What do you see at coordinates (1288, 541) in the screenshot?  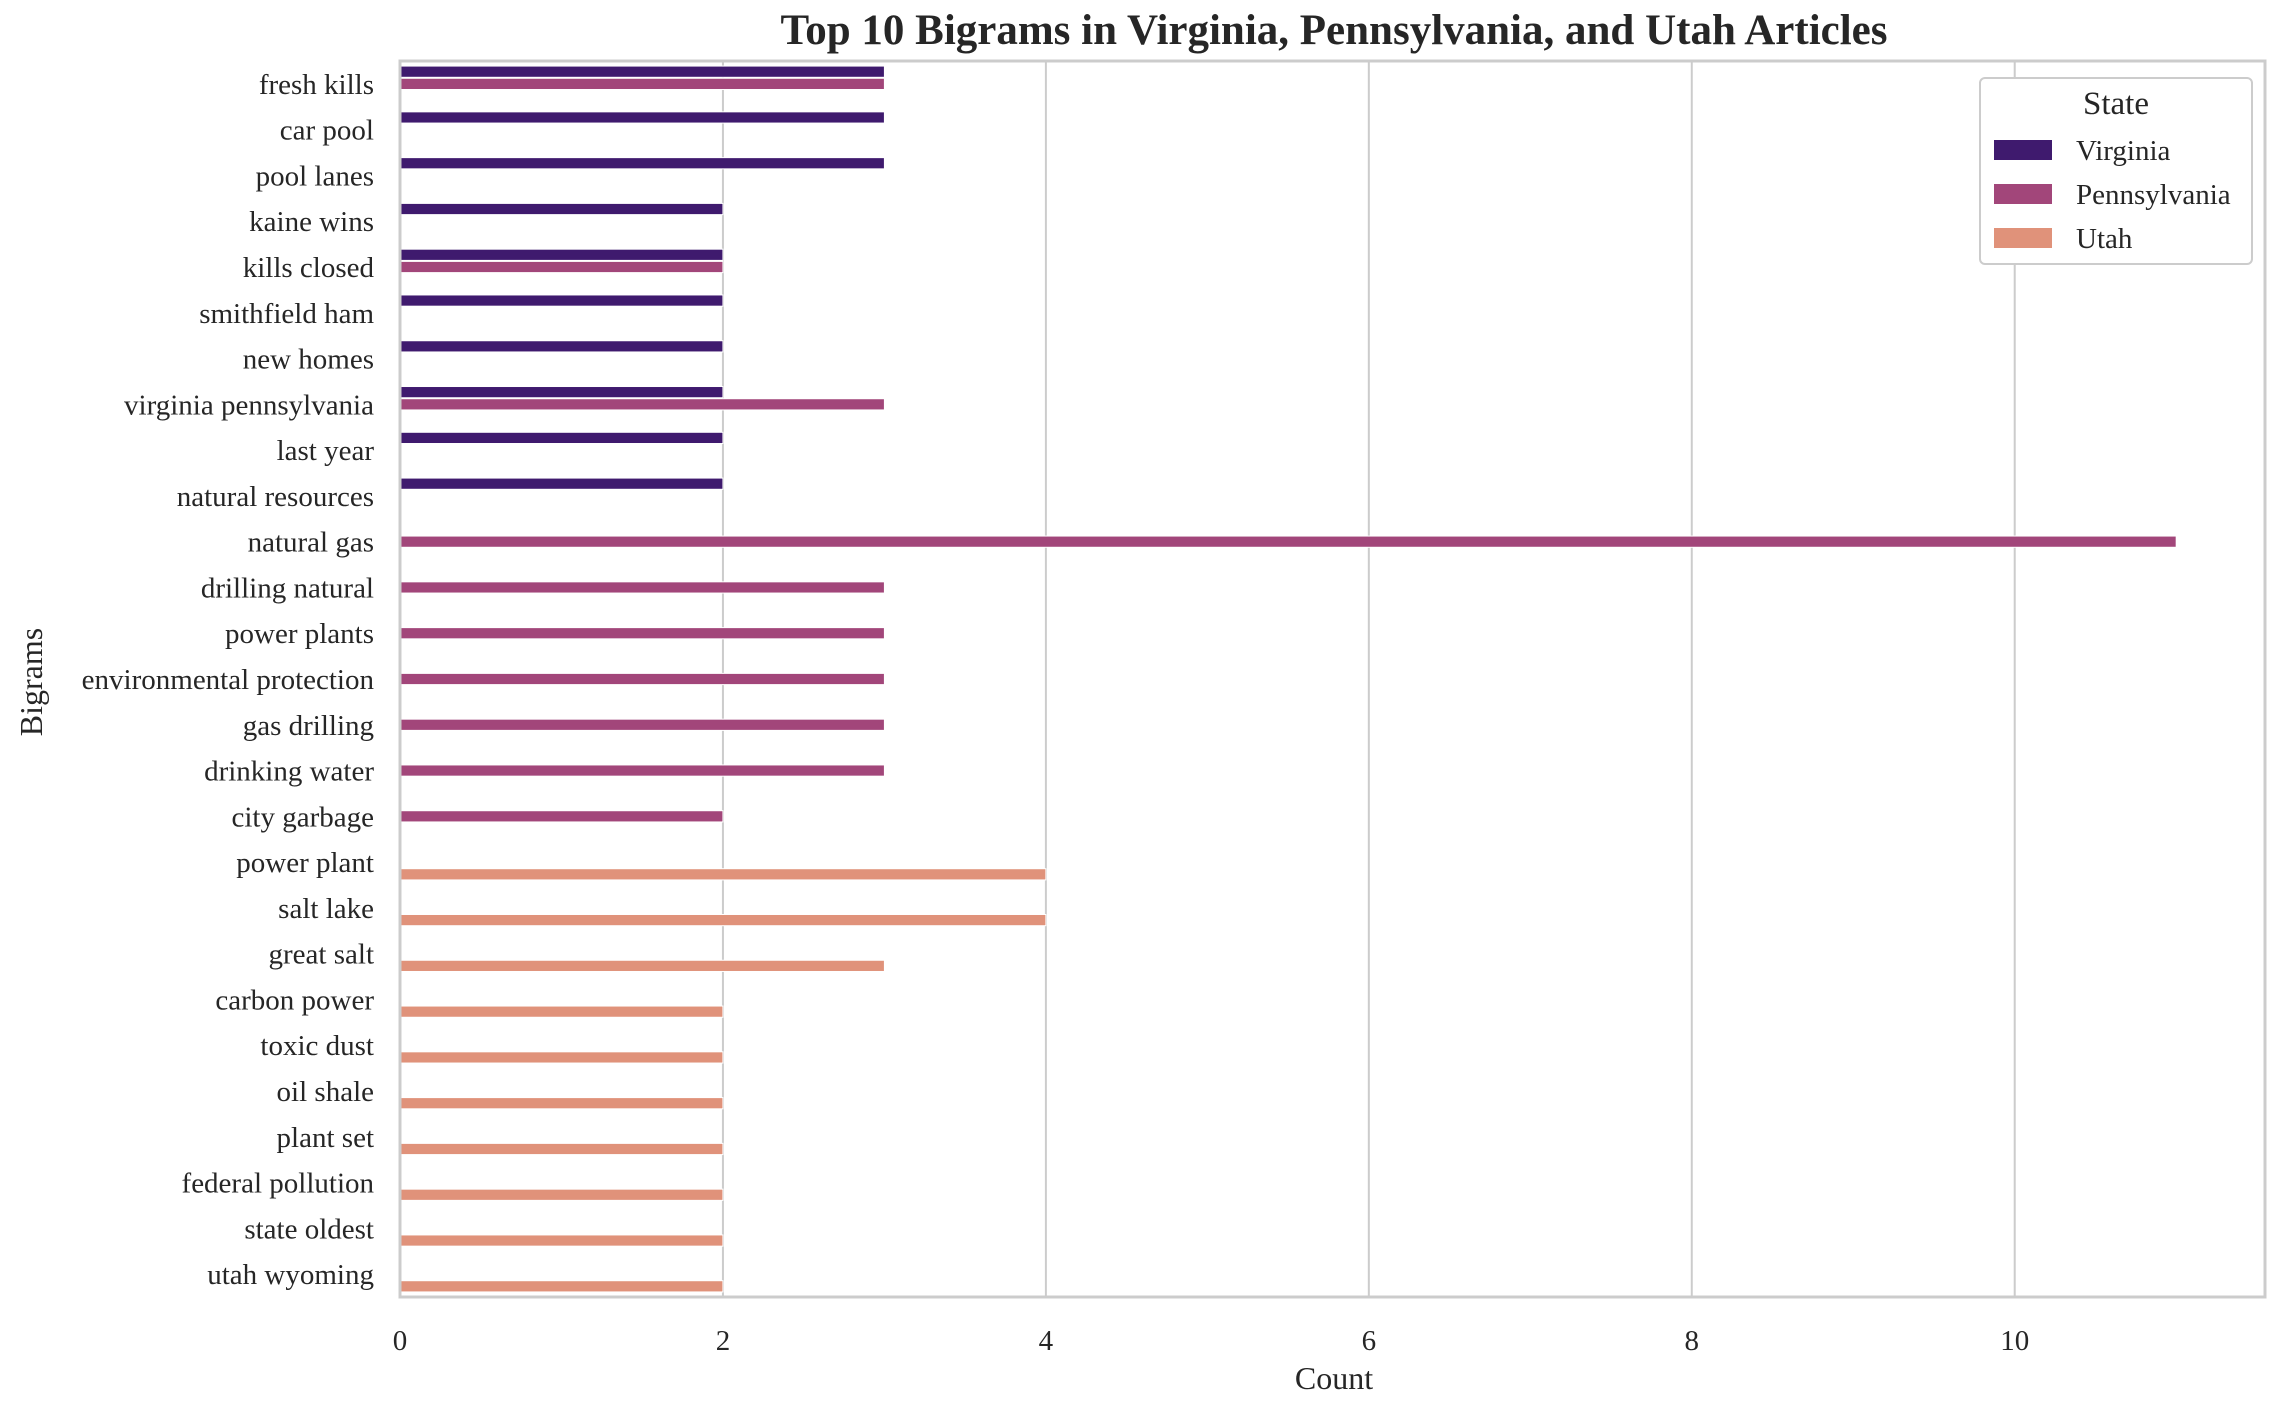 I see `bar-pennsylvania-natural-gas` at bounding box center [1288, 541].